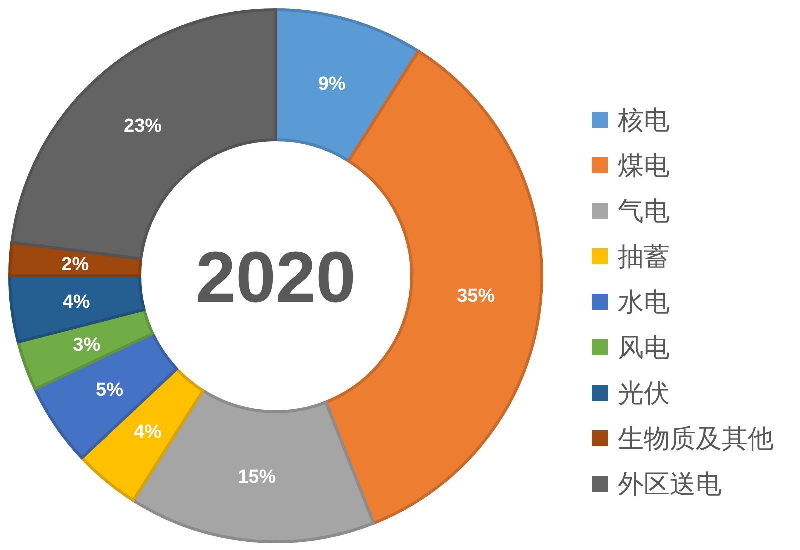 The image size is (800, 550). I want to click on data-label: 3%, so click(87, 345).